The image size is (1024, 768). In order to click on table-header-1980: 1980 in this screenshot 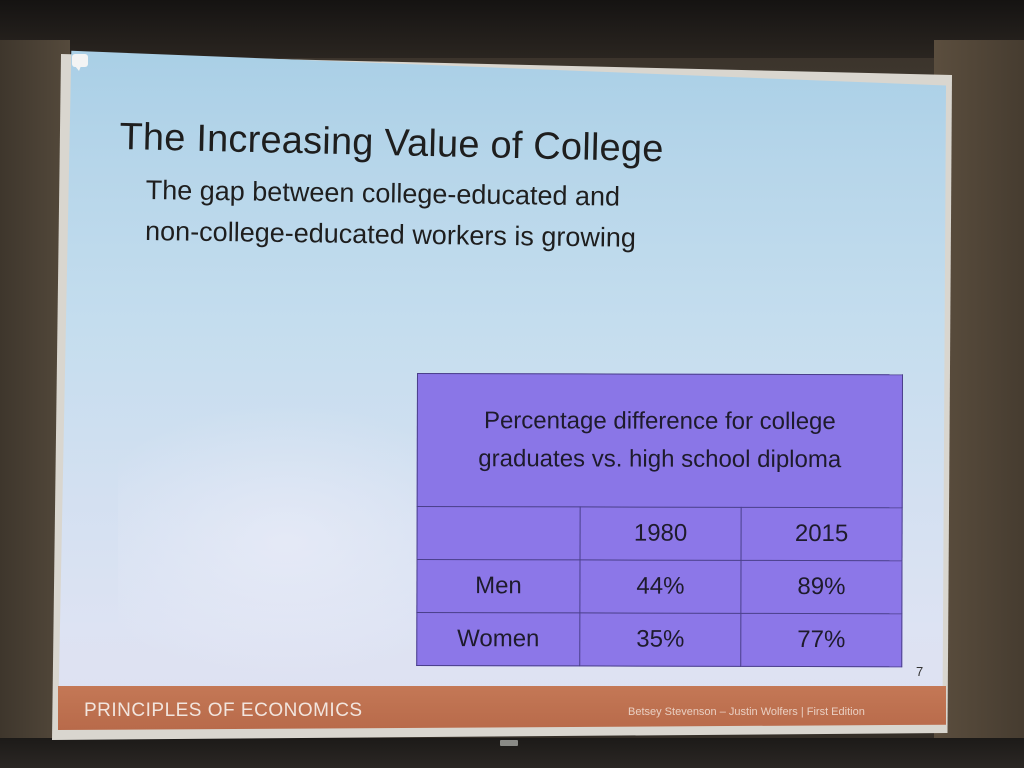, I will do `click(661, 533)`.